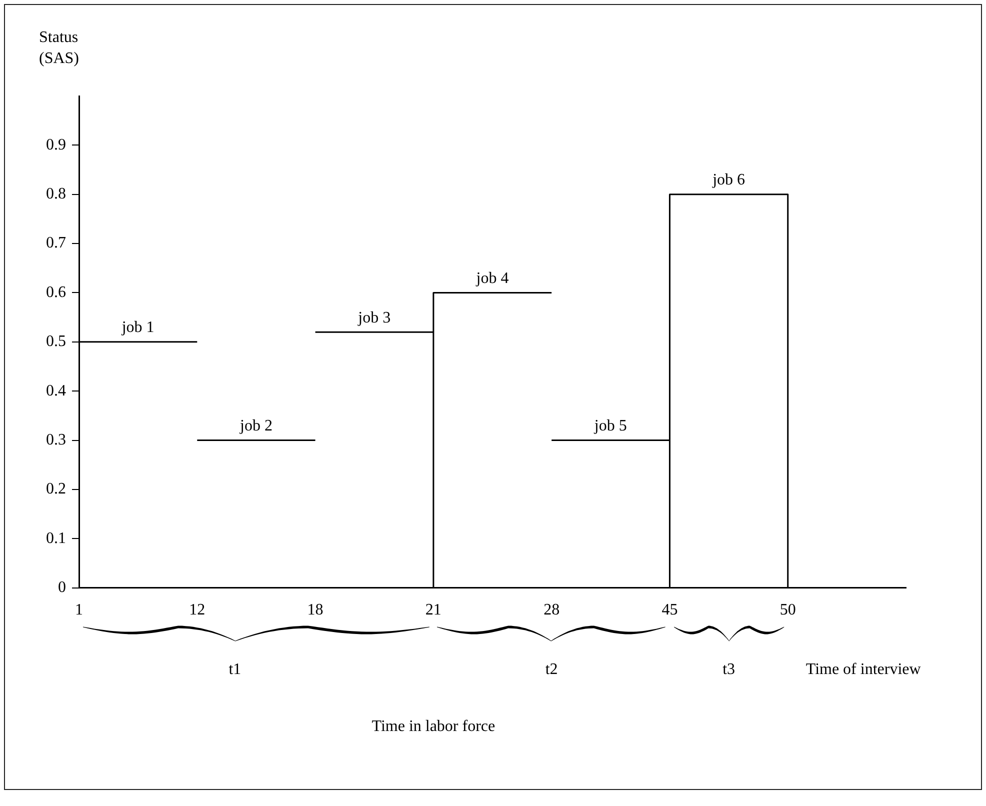 The image size is (986, 806). I want to click on series-label: job 3, so click(374, 317).